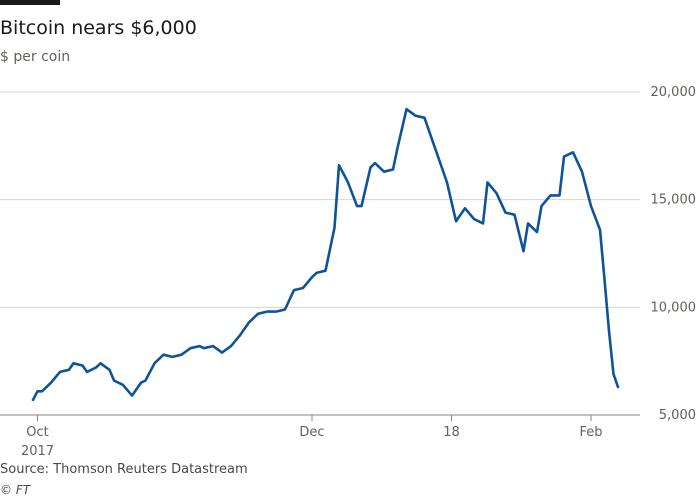 The height and width of the screenshot is (500, 700). What do you see at coordinates (677, 415) in the screenshot?
I see `y-tick-label: 5,000` at bounding box center [677, 415].